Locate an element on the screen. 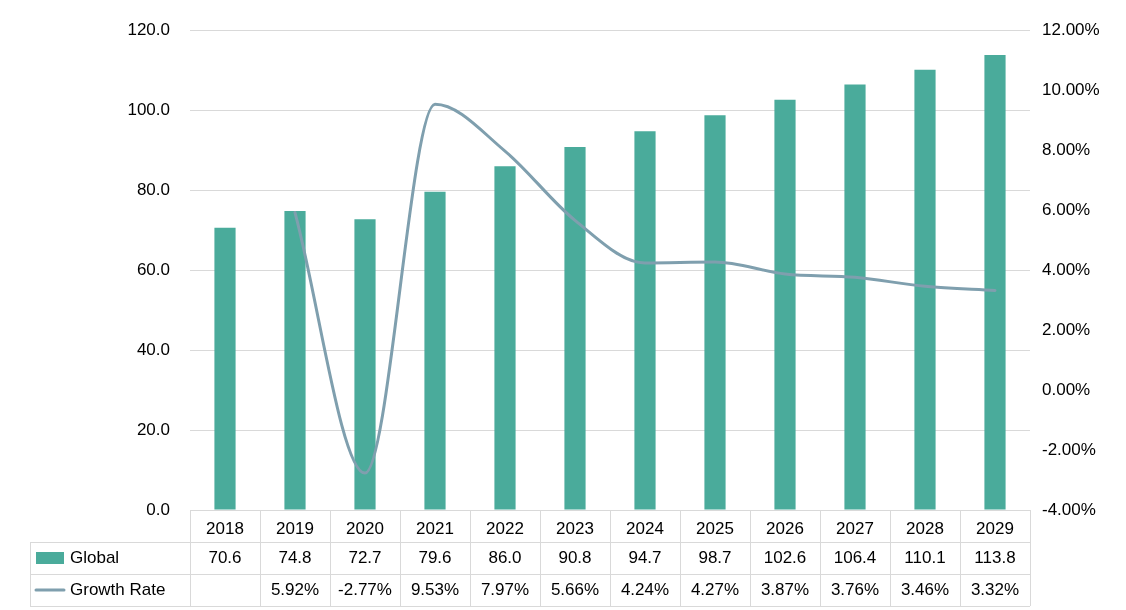 The width and height of the screenshot is (1126, 610). y-tick-label: 120.0 is located at coordinates (148, 29).